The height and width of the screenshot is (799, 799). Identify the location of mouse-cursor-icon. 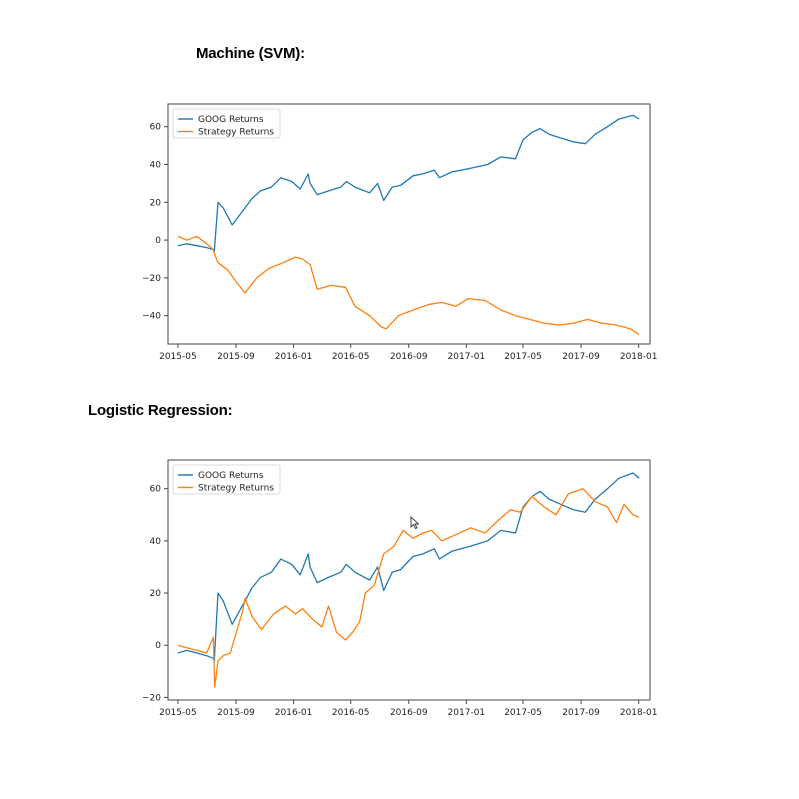
(415, 523).